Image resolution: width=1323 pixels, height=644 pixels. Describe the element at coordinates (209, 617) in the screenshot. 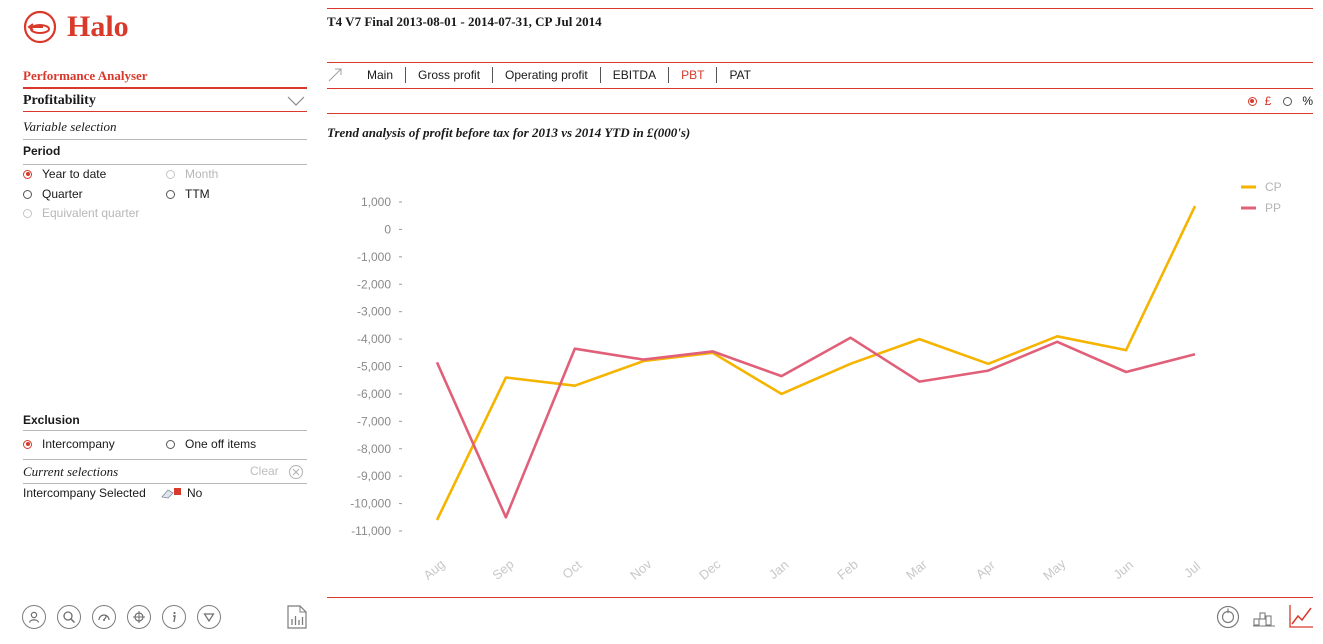

I see `filter-icon` at that location.